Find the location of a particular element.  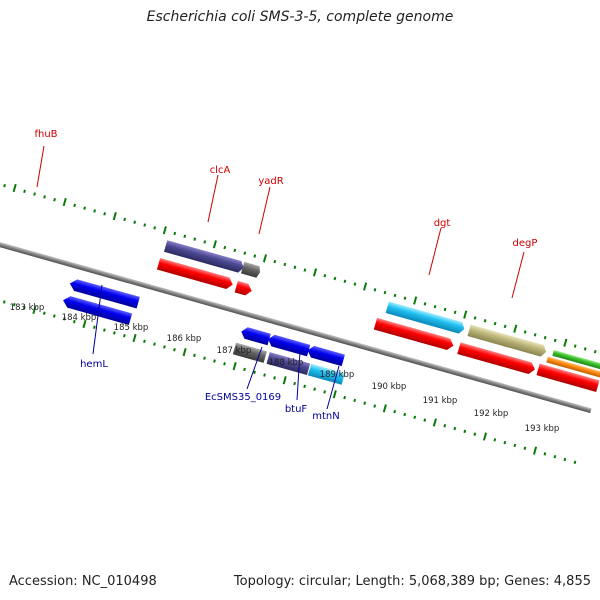

gene-label-fhuB: fhuB is located at coordinates (45, 134).